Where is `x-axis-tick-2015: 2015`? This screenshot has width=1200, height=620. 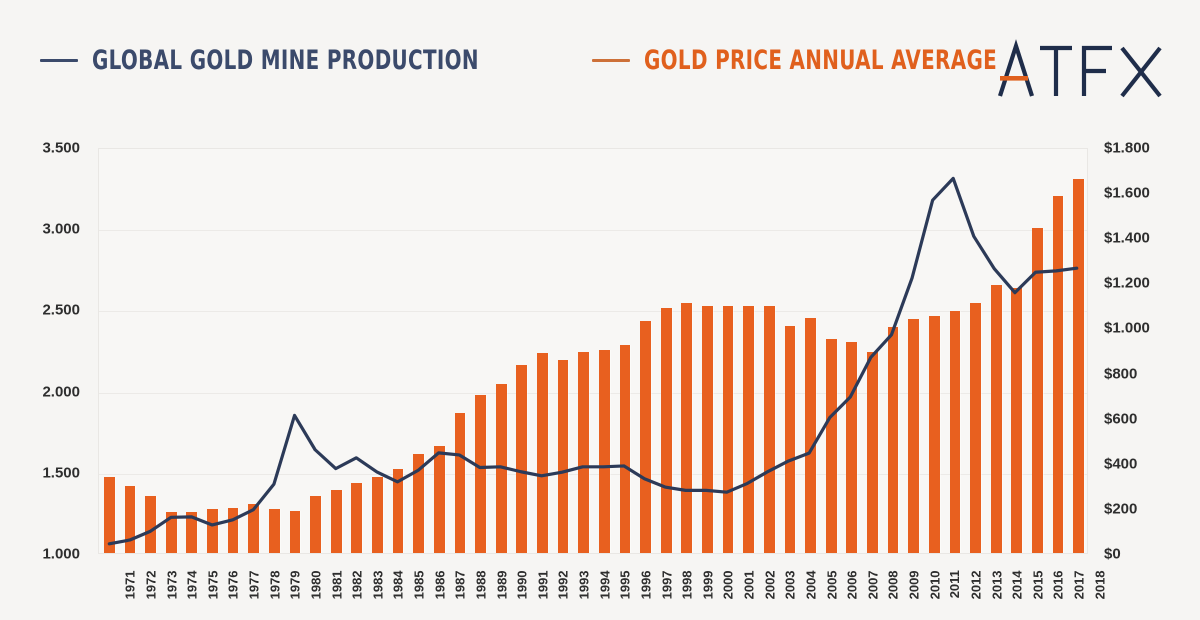
x-axis-tick-2015: 2015 is located at coordinates (1038, 585).